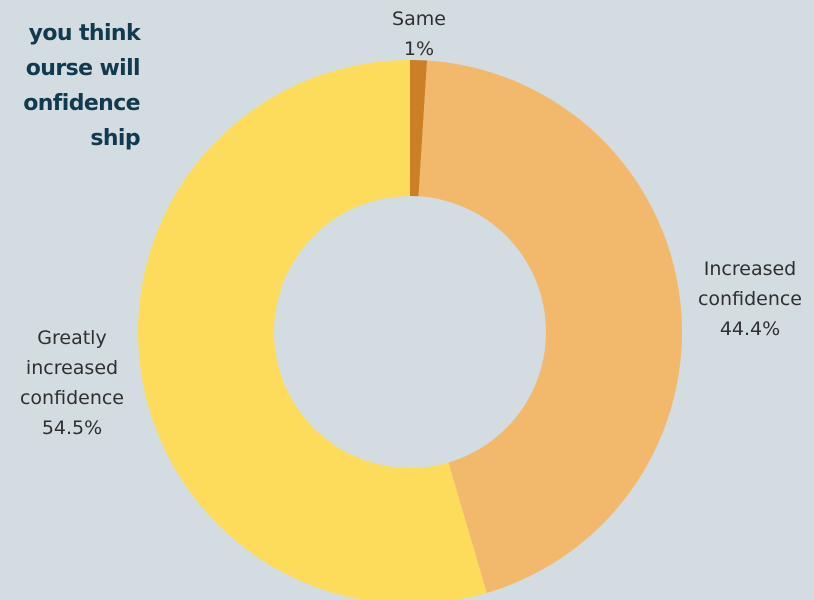 This screenshot has height=600, width=814. Describe the element at coordinates (419, 19) in the screenshot. I see `slice-label-line: Same` at that location.